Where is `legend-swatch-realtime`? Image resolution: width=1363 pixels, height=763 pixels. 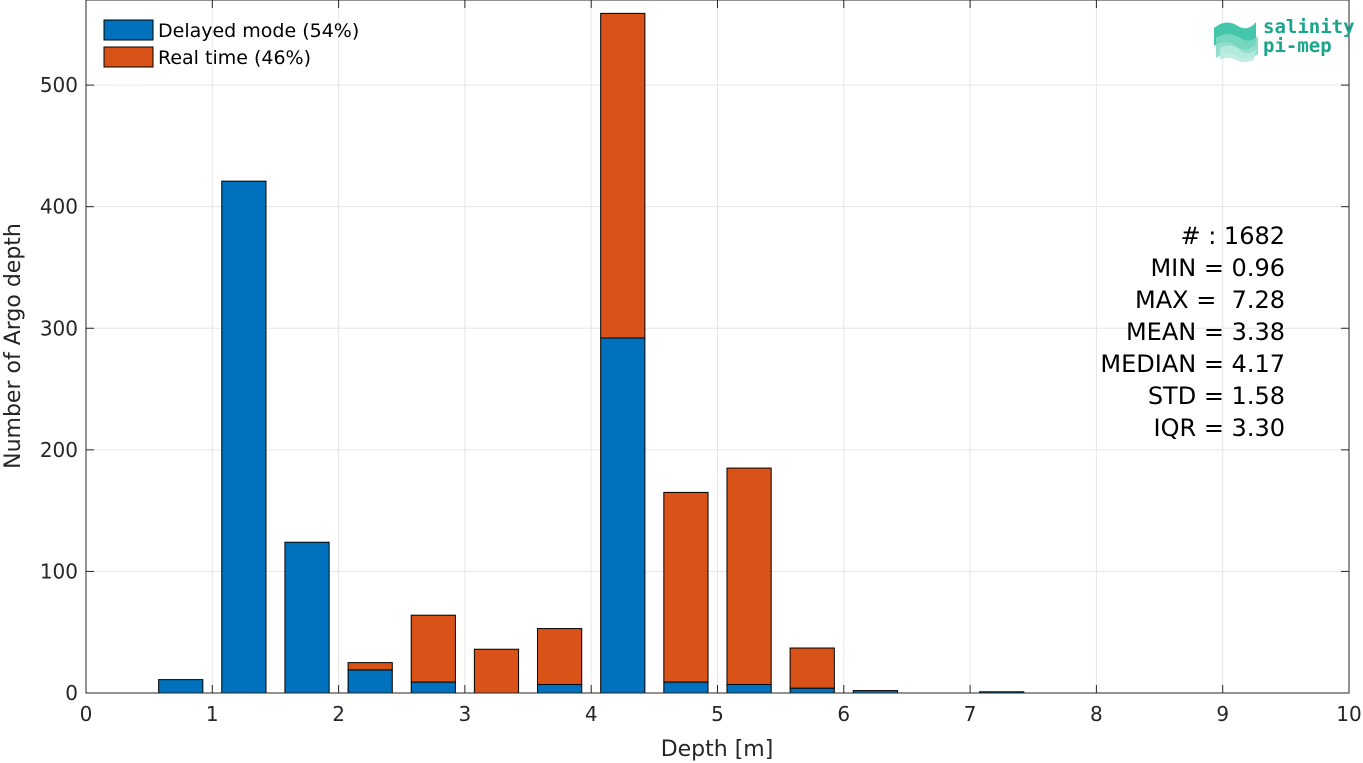
legend-swatch-realtime is located at coordinates (128, 57).